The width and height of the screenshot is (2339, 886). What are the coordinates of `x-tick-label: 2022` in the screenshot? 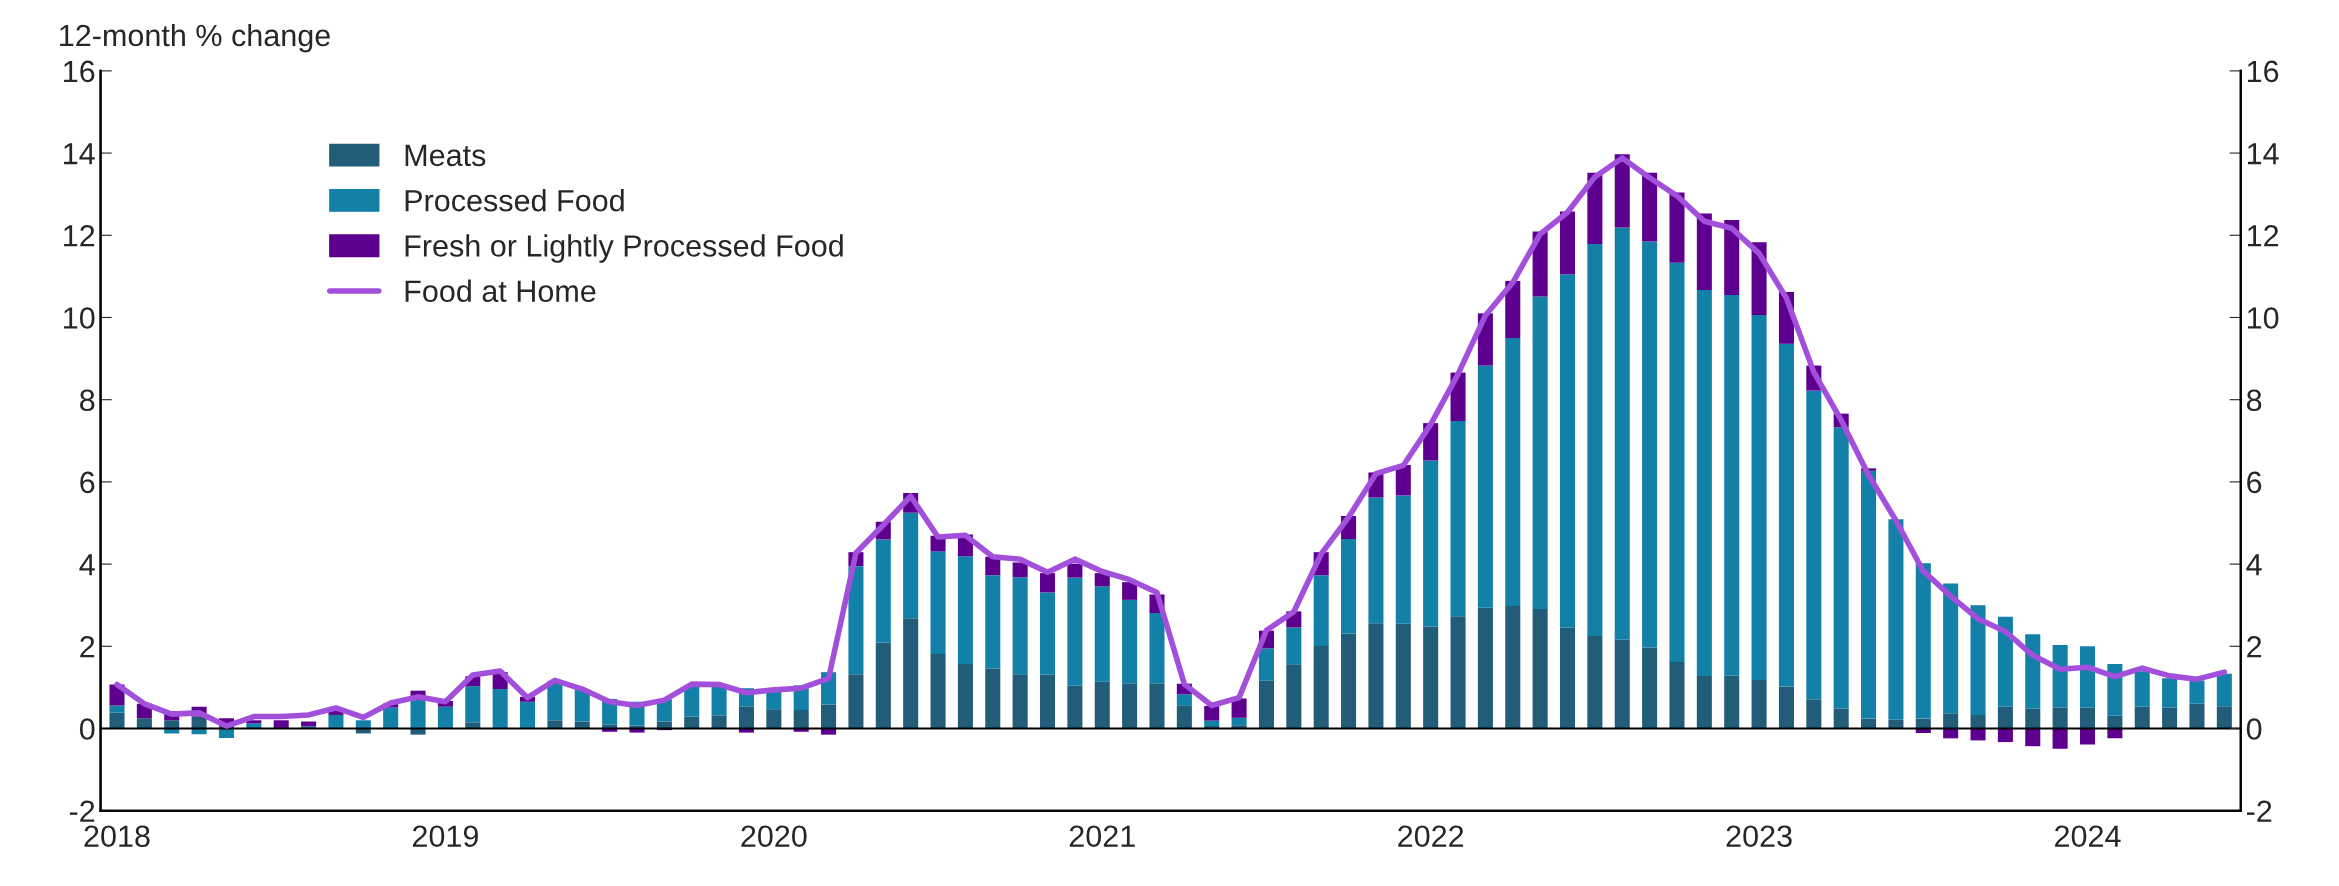 It's located at (1431, 836).